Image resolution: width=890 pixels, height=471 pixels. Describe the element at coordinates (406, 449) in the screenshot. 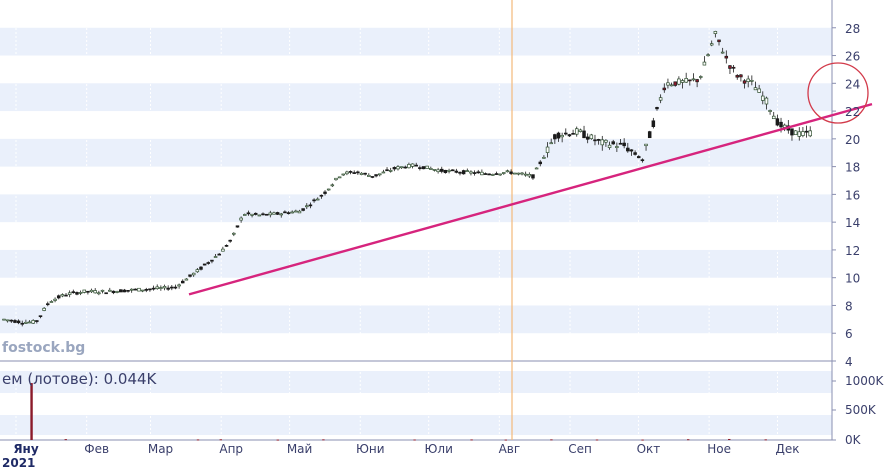

I see `month-axis-labels: Яну Фев Мар Апр Май Юни Юли Авг Сеп Окт Ное Дек` at that location.